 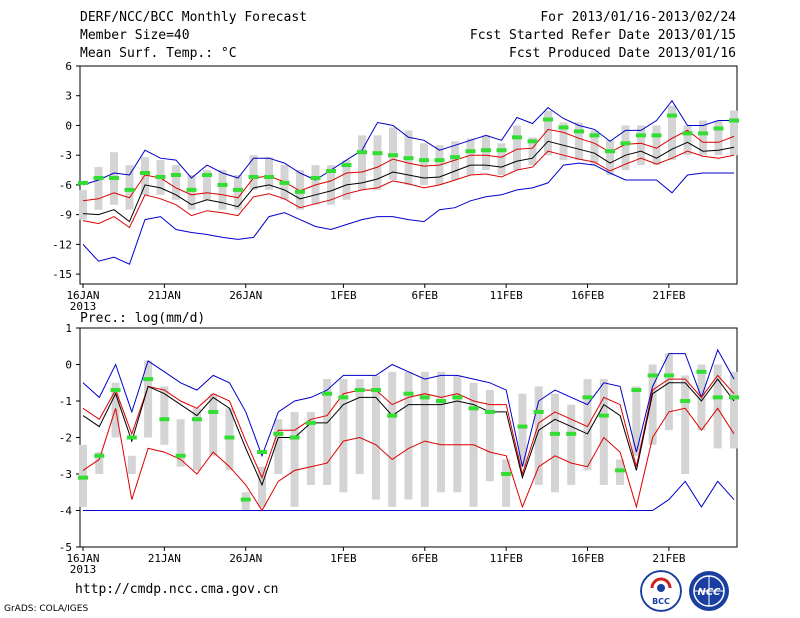 I want to click on x-tick-label: 11FEB, so click(x=506, y=295).